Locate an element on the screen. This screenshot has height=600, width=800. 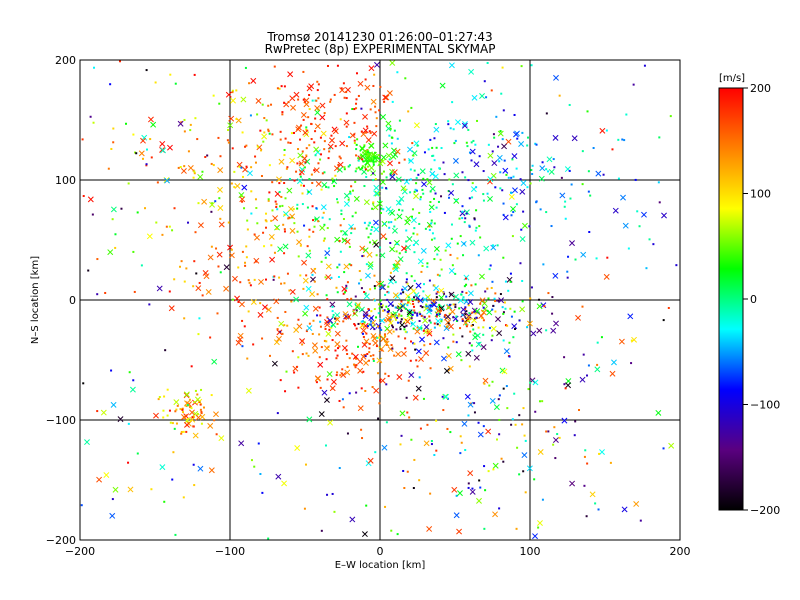
y-tick-label: −200 is located at coordinates (61, 540).